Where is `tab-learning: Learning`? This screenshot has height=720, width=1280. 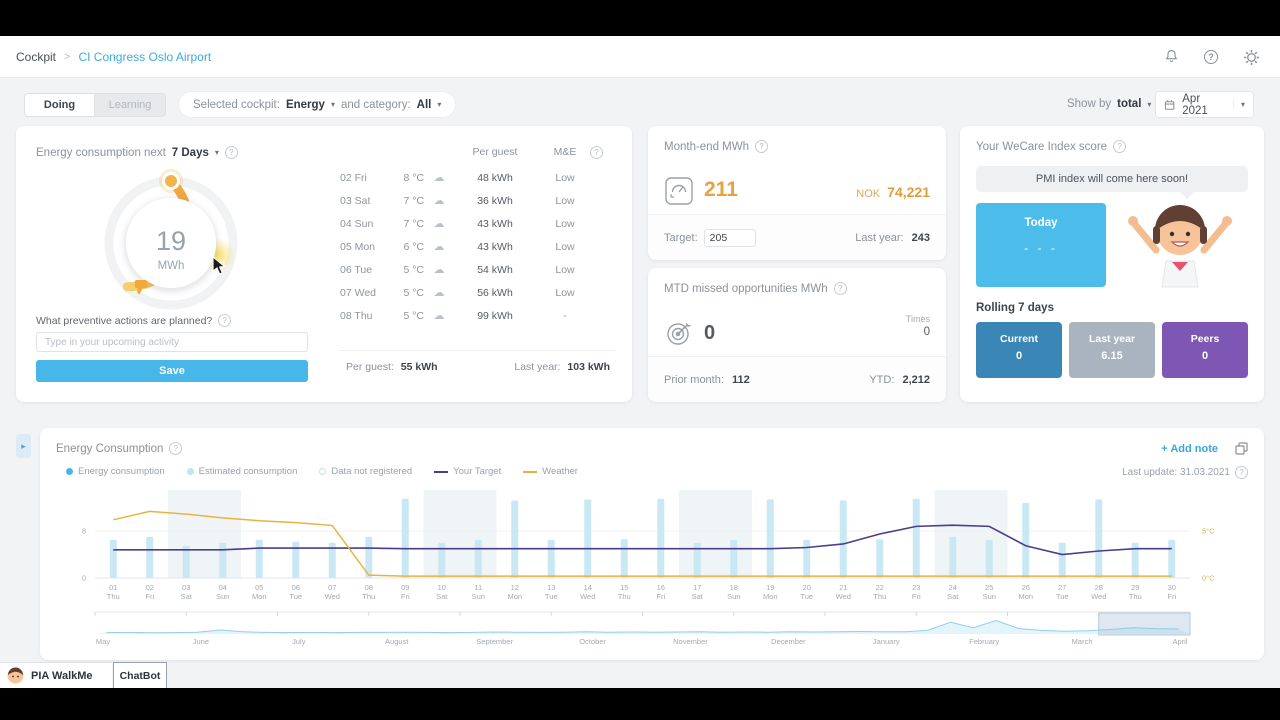
tab-learning: Learning is located at coordinates (130, 105).